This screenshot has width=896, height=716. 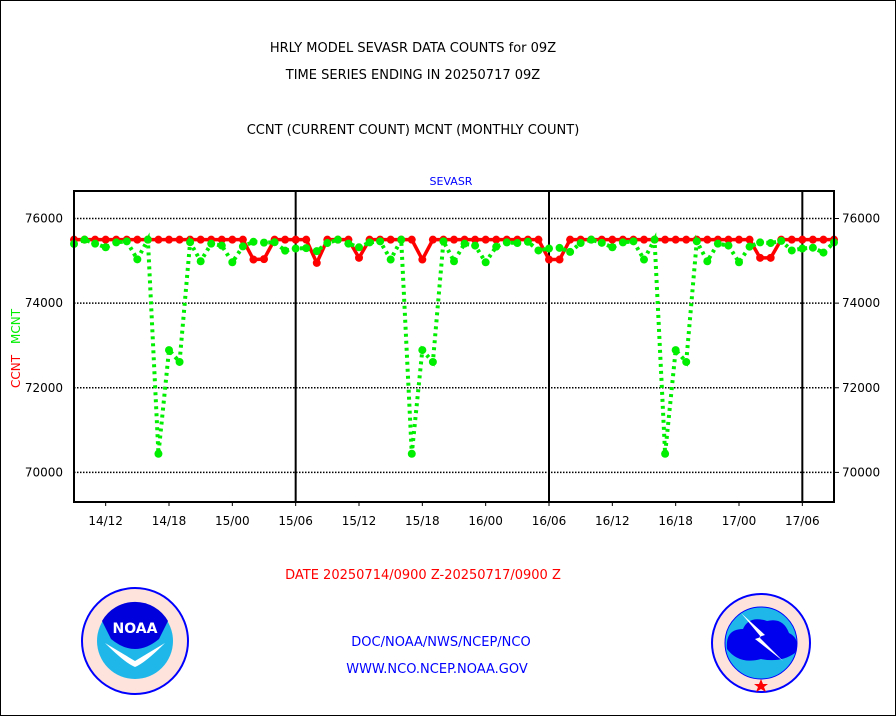 What do you see at coordinates (413, 48) in the screenshot?
I see `chart-title-line1: HRLY MODEL SEVASR DATA COUNTS for 09Z` at bounding box center [413, 48].